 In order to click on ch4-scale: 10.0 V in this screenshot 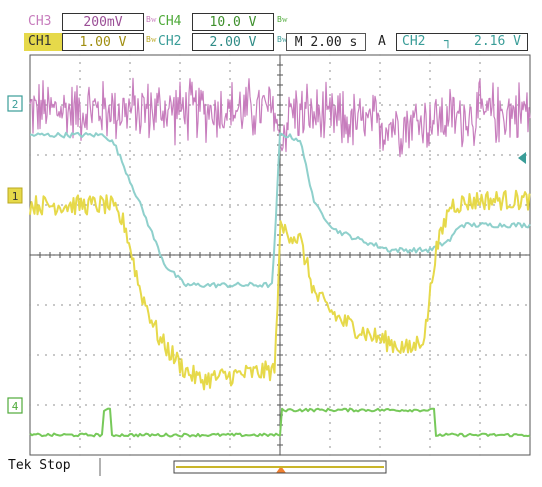, I will do `click(233, 22)`.